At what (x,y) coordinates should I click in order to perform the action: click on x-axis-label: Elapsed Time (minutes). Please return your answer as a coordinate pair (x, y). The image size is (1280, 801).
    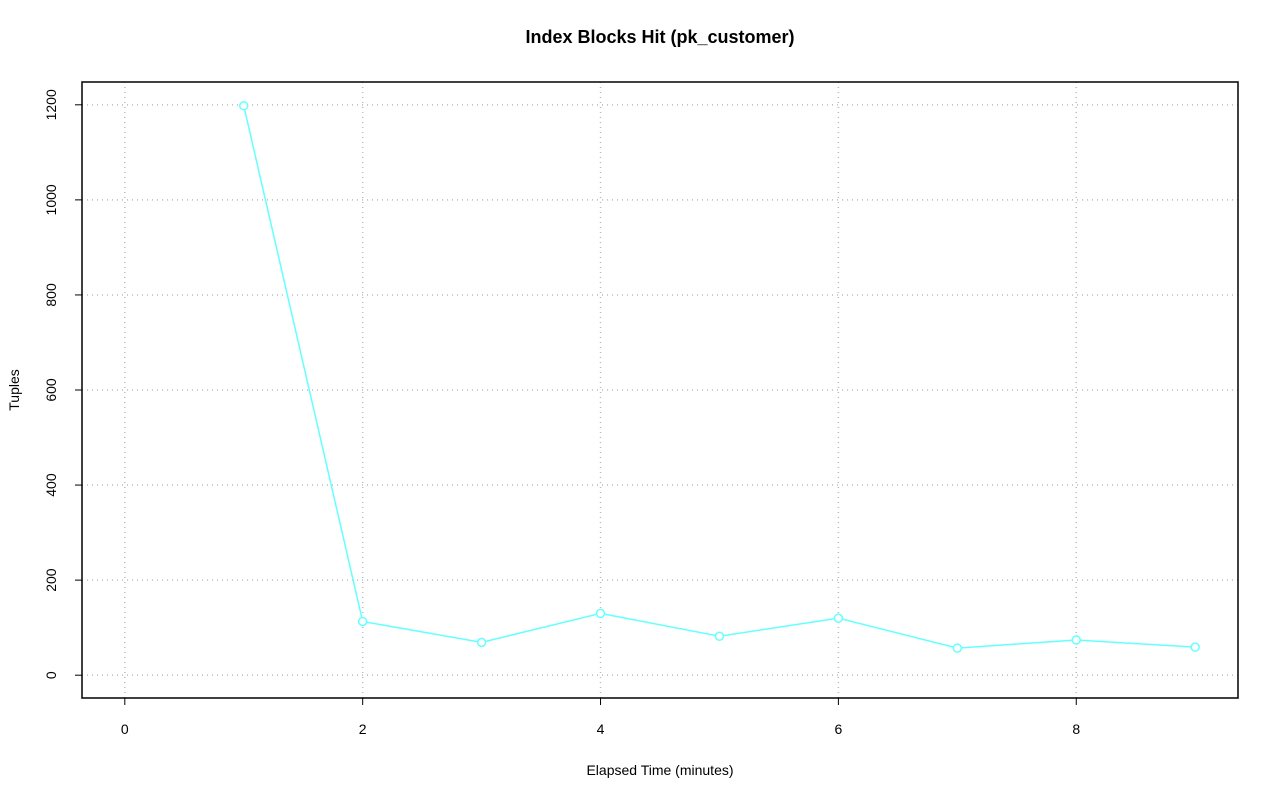
    Looking at the image, I should click on (659, 770).